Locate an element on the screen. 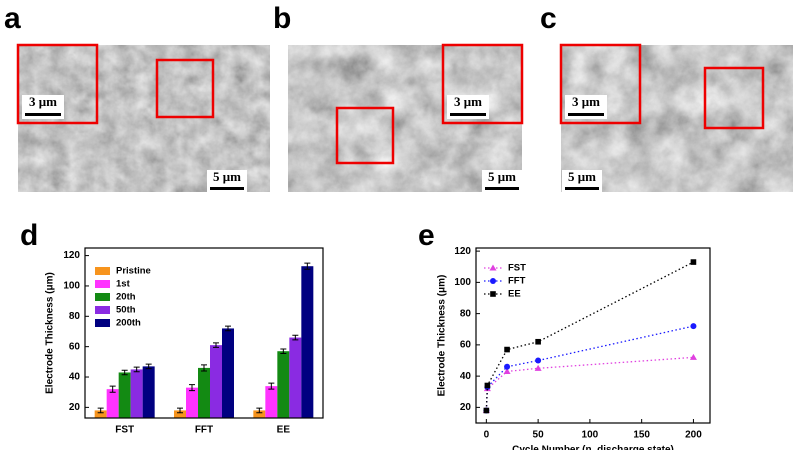 This screenshot has width=800, height=450. panel-label: d is located at coordinates (29, 235).